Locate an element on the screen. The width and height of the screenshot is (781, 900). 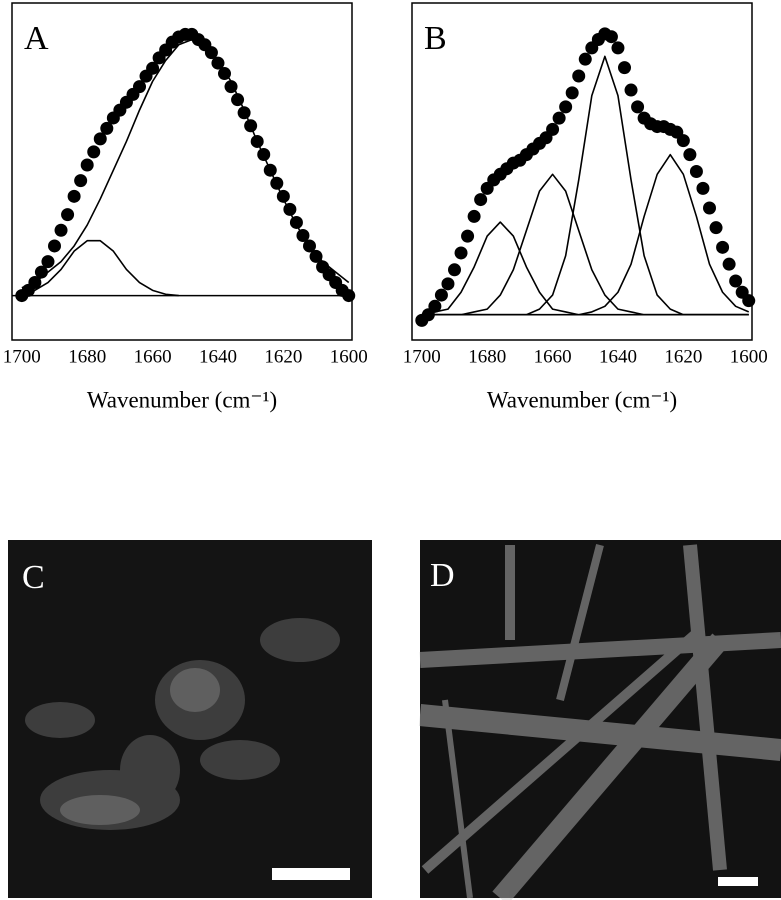
panel-label: B is located at coordinates (435, 38).